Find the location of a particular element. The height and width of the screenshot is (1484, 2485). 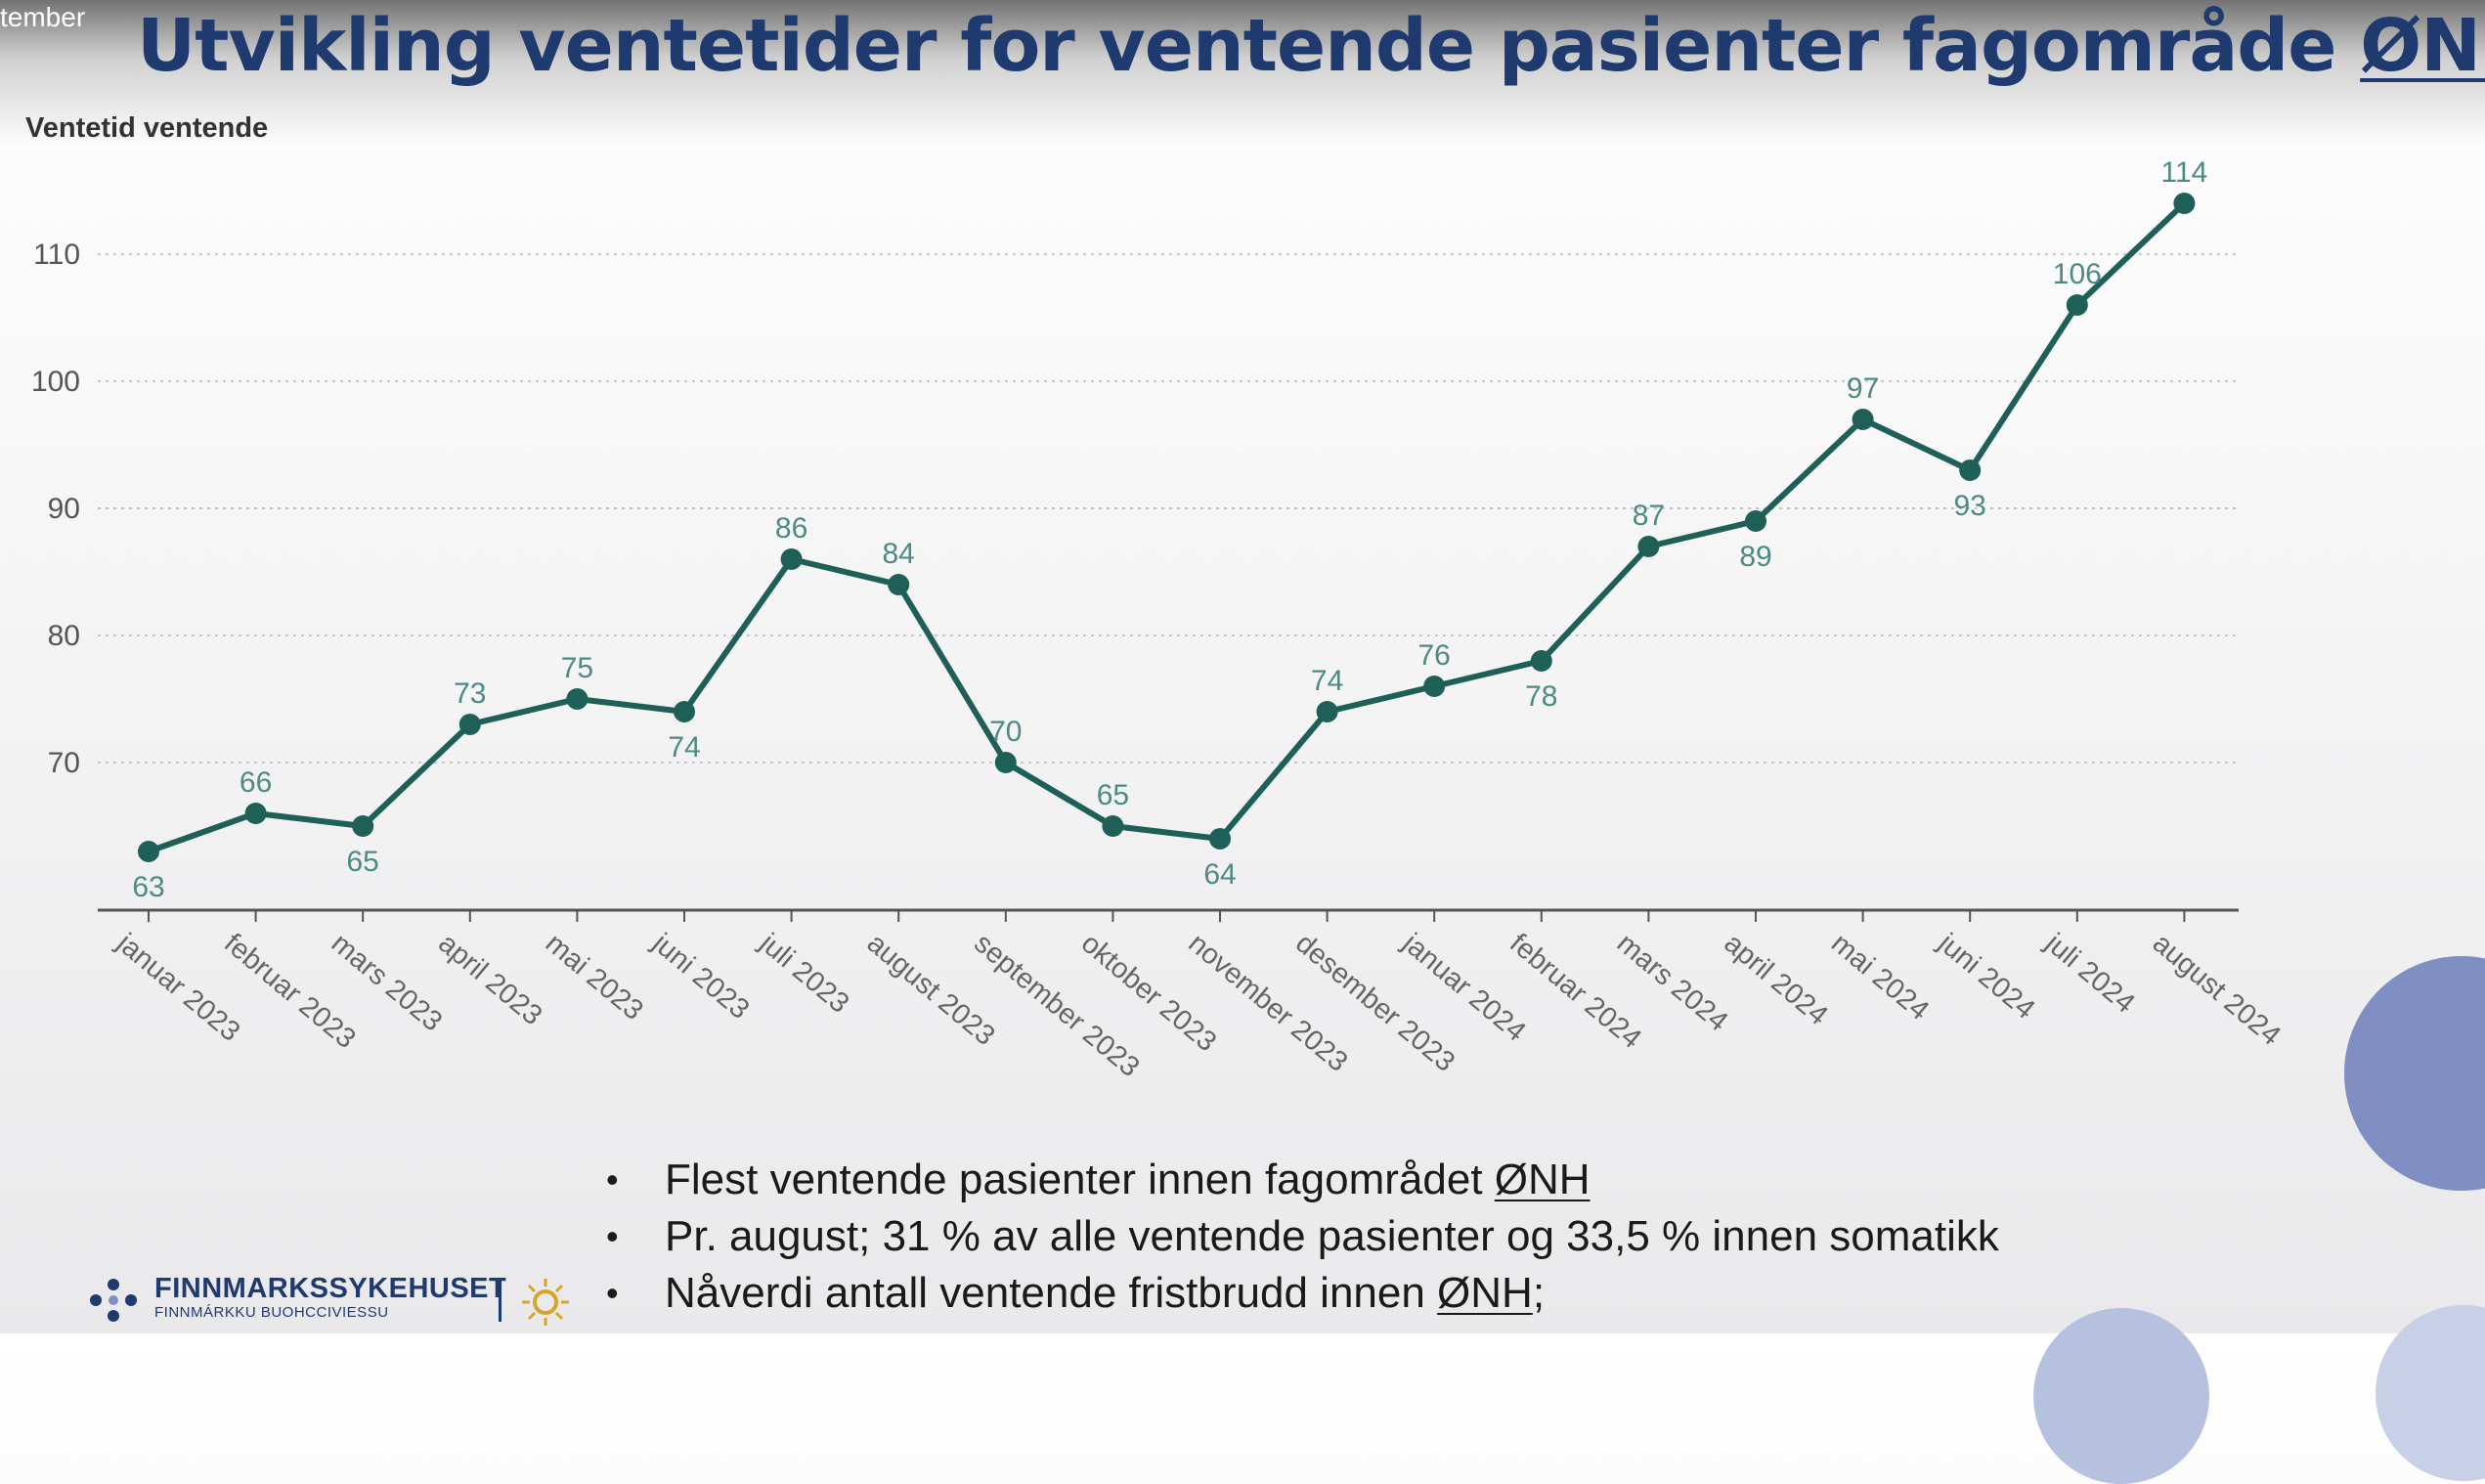

decorative-circle-bottom is located at coordinates (2121, 1396).